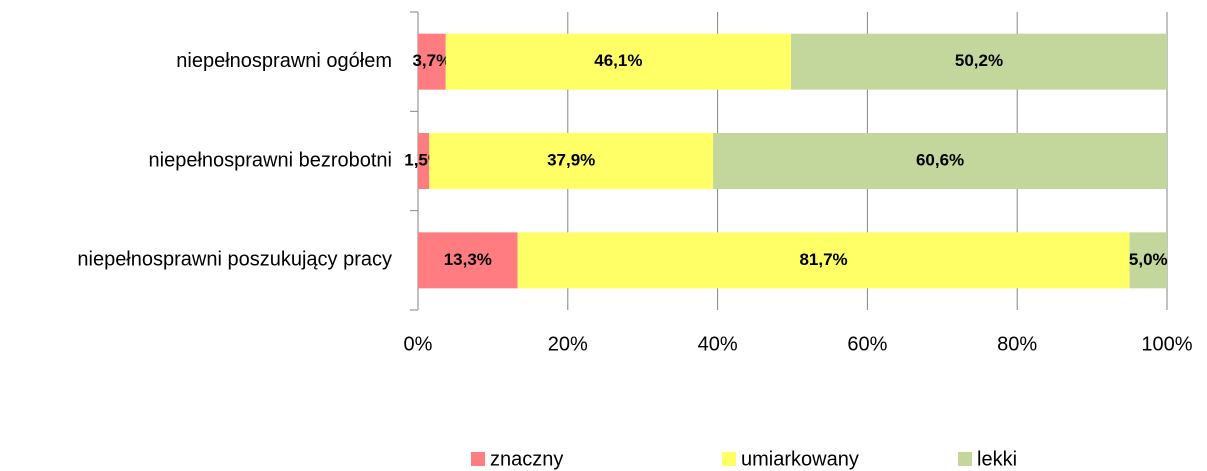 This screenshot has height=471, width=1207. Describe the element at coordinates (284, 61) in the screenshot. I see `y-tick-label: niepełnosprawni ogółem` at that location.